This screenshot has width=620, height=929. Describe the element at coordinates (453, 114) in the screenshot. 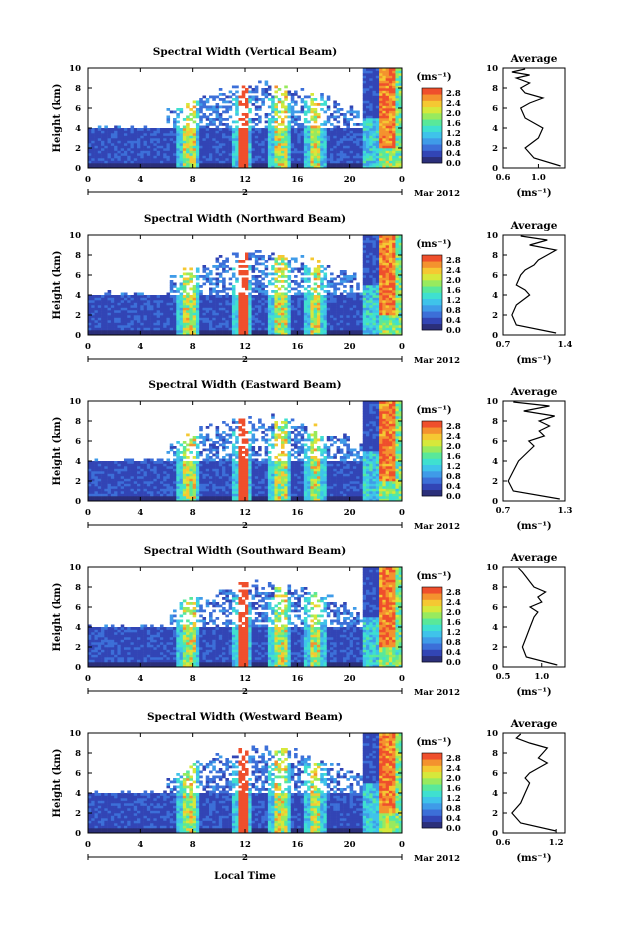

I see `colorbar-tick-label: 2.0` at that location.